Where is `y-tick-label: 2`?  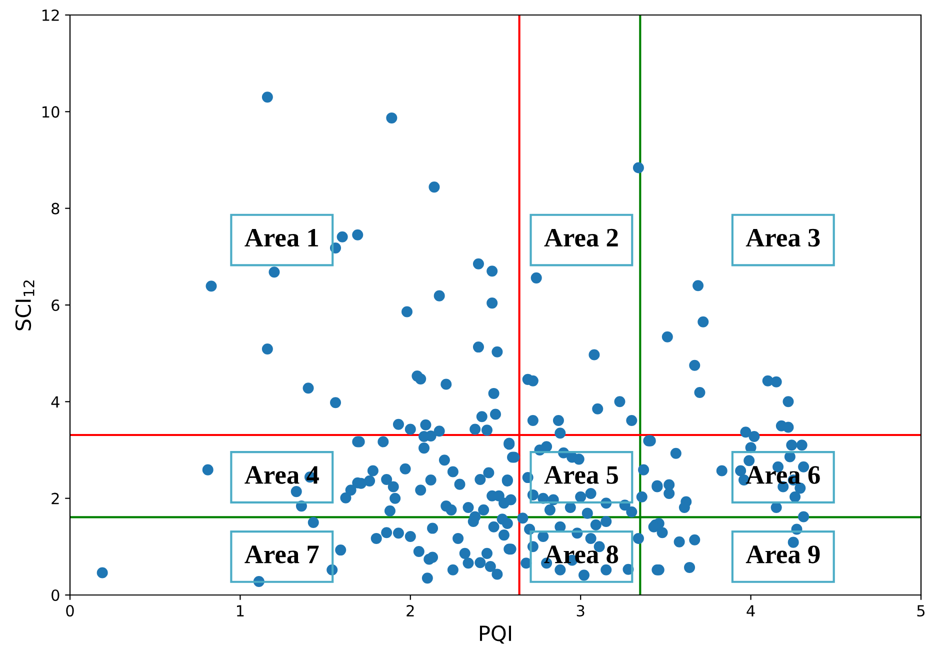 y-tick-label: 2 is located at coordinates (55, 498).